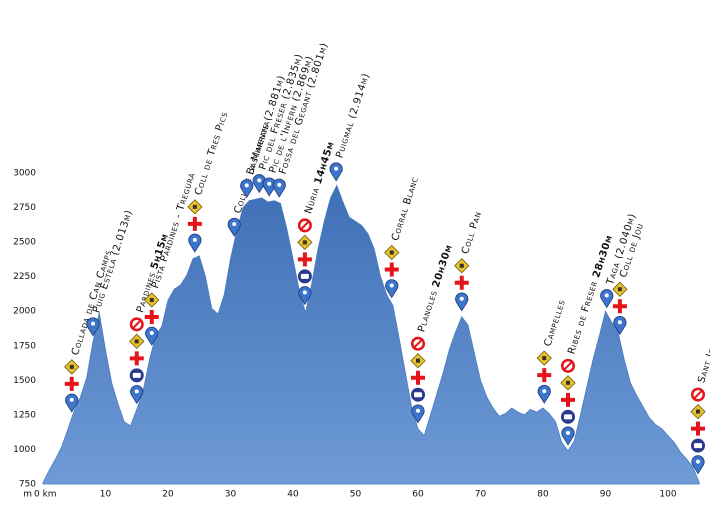 The height and width of the screenshot is (506, 710). Describe the element at coordinates (24, 312) in the screenshot. I see `y-tick-label: 2000` at that location.